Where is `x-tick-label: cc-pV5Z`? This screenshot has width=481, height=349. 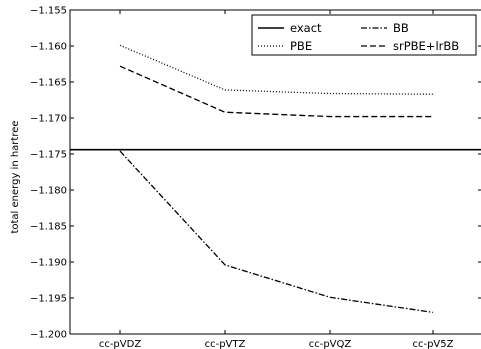
x-tick-label: cc-pV5Z is located at coordinates (432, 344).